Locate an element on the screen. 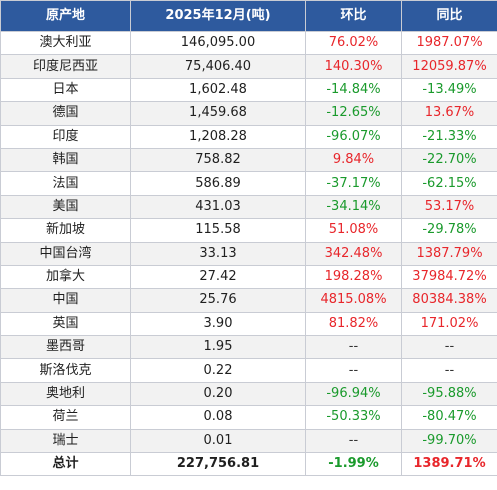  header-month-on-month: 环比 is located at coordinates (353, 16).